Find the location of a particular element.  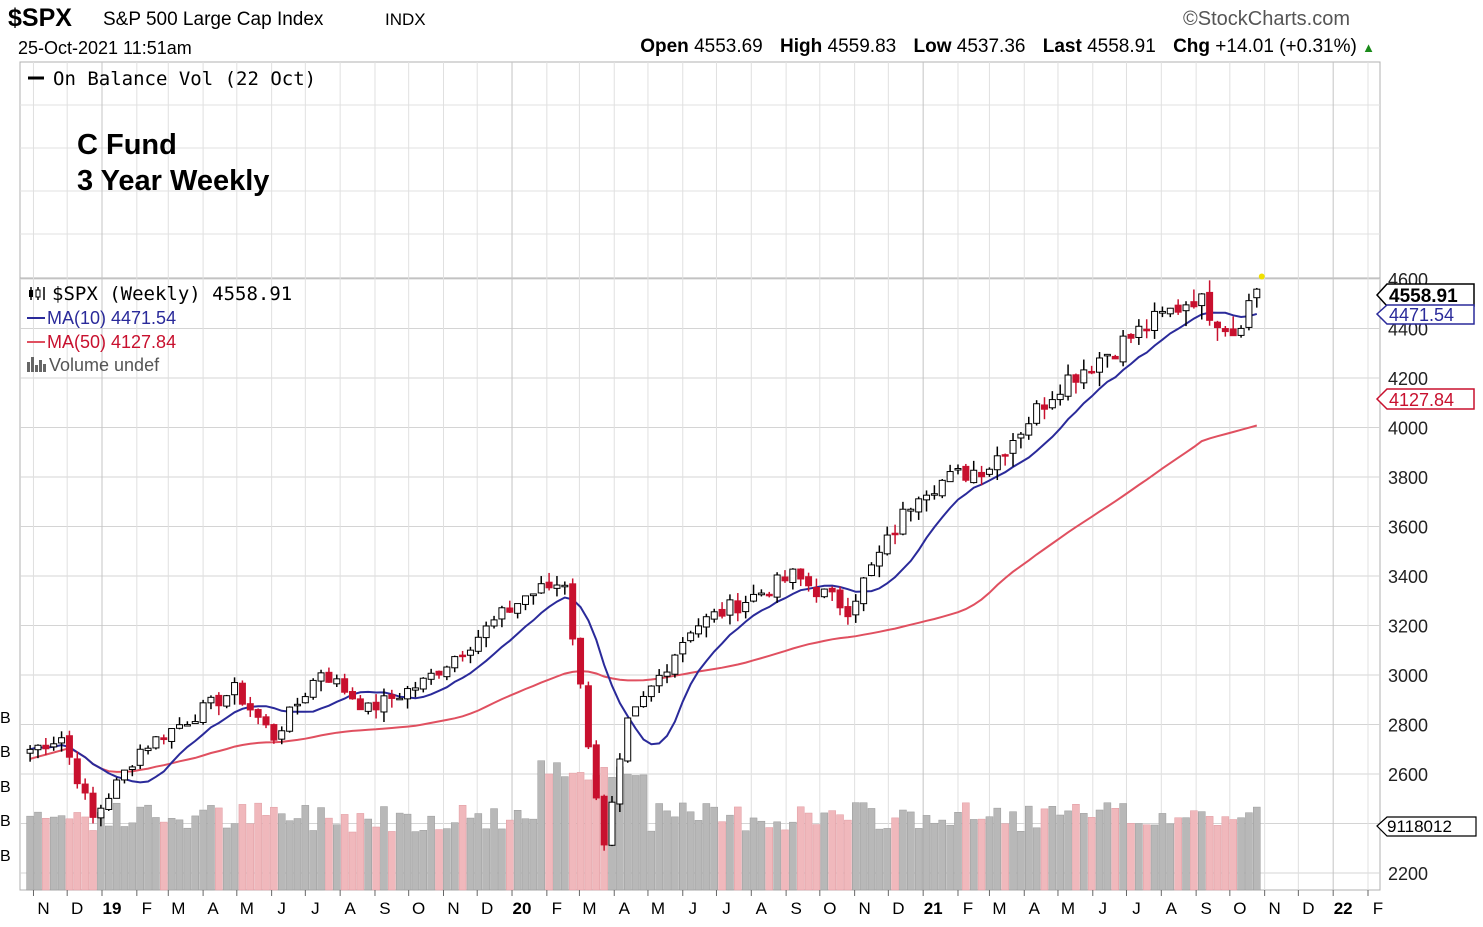

ma50-legend: MA(50) 4127.84 is located at coordinates (111, 342).